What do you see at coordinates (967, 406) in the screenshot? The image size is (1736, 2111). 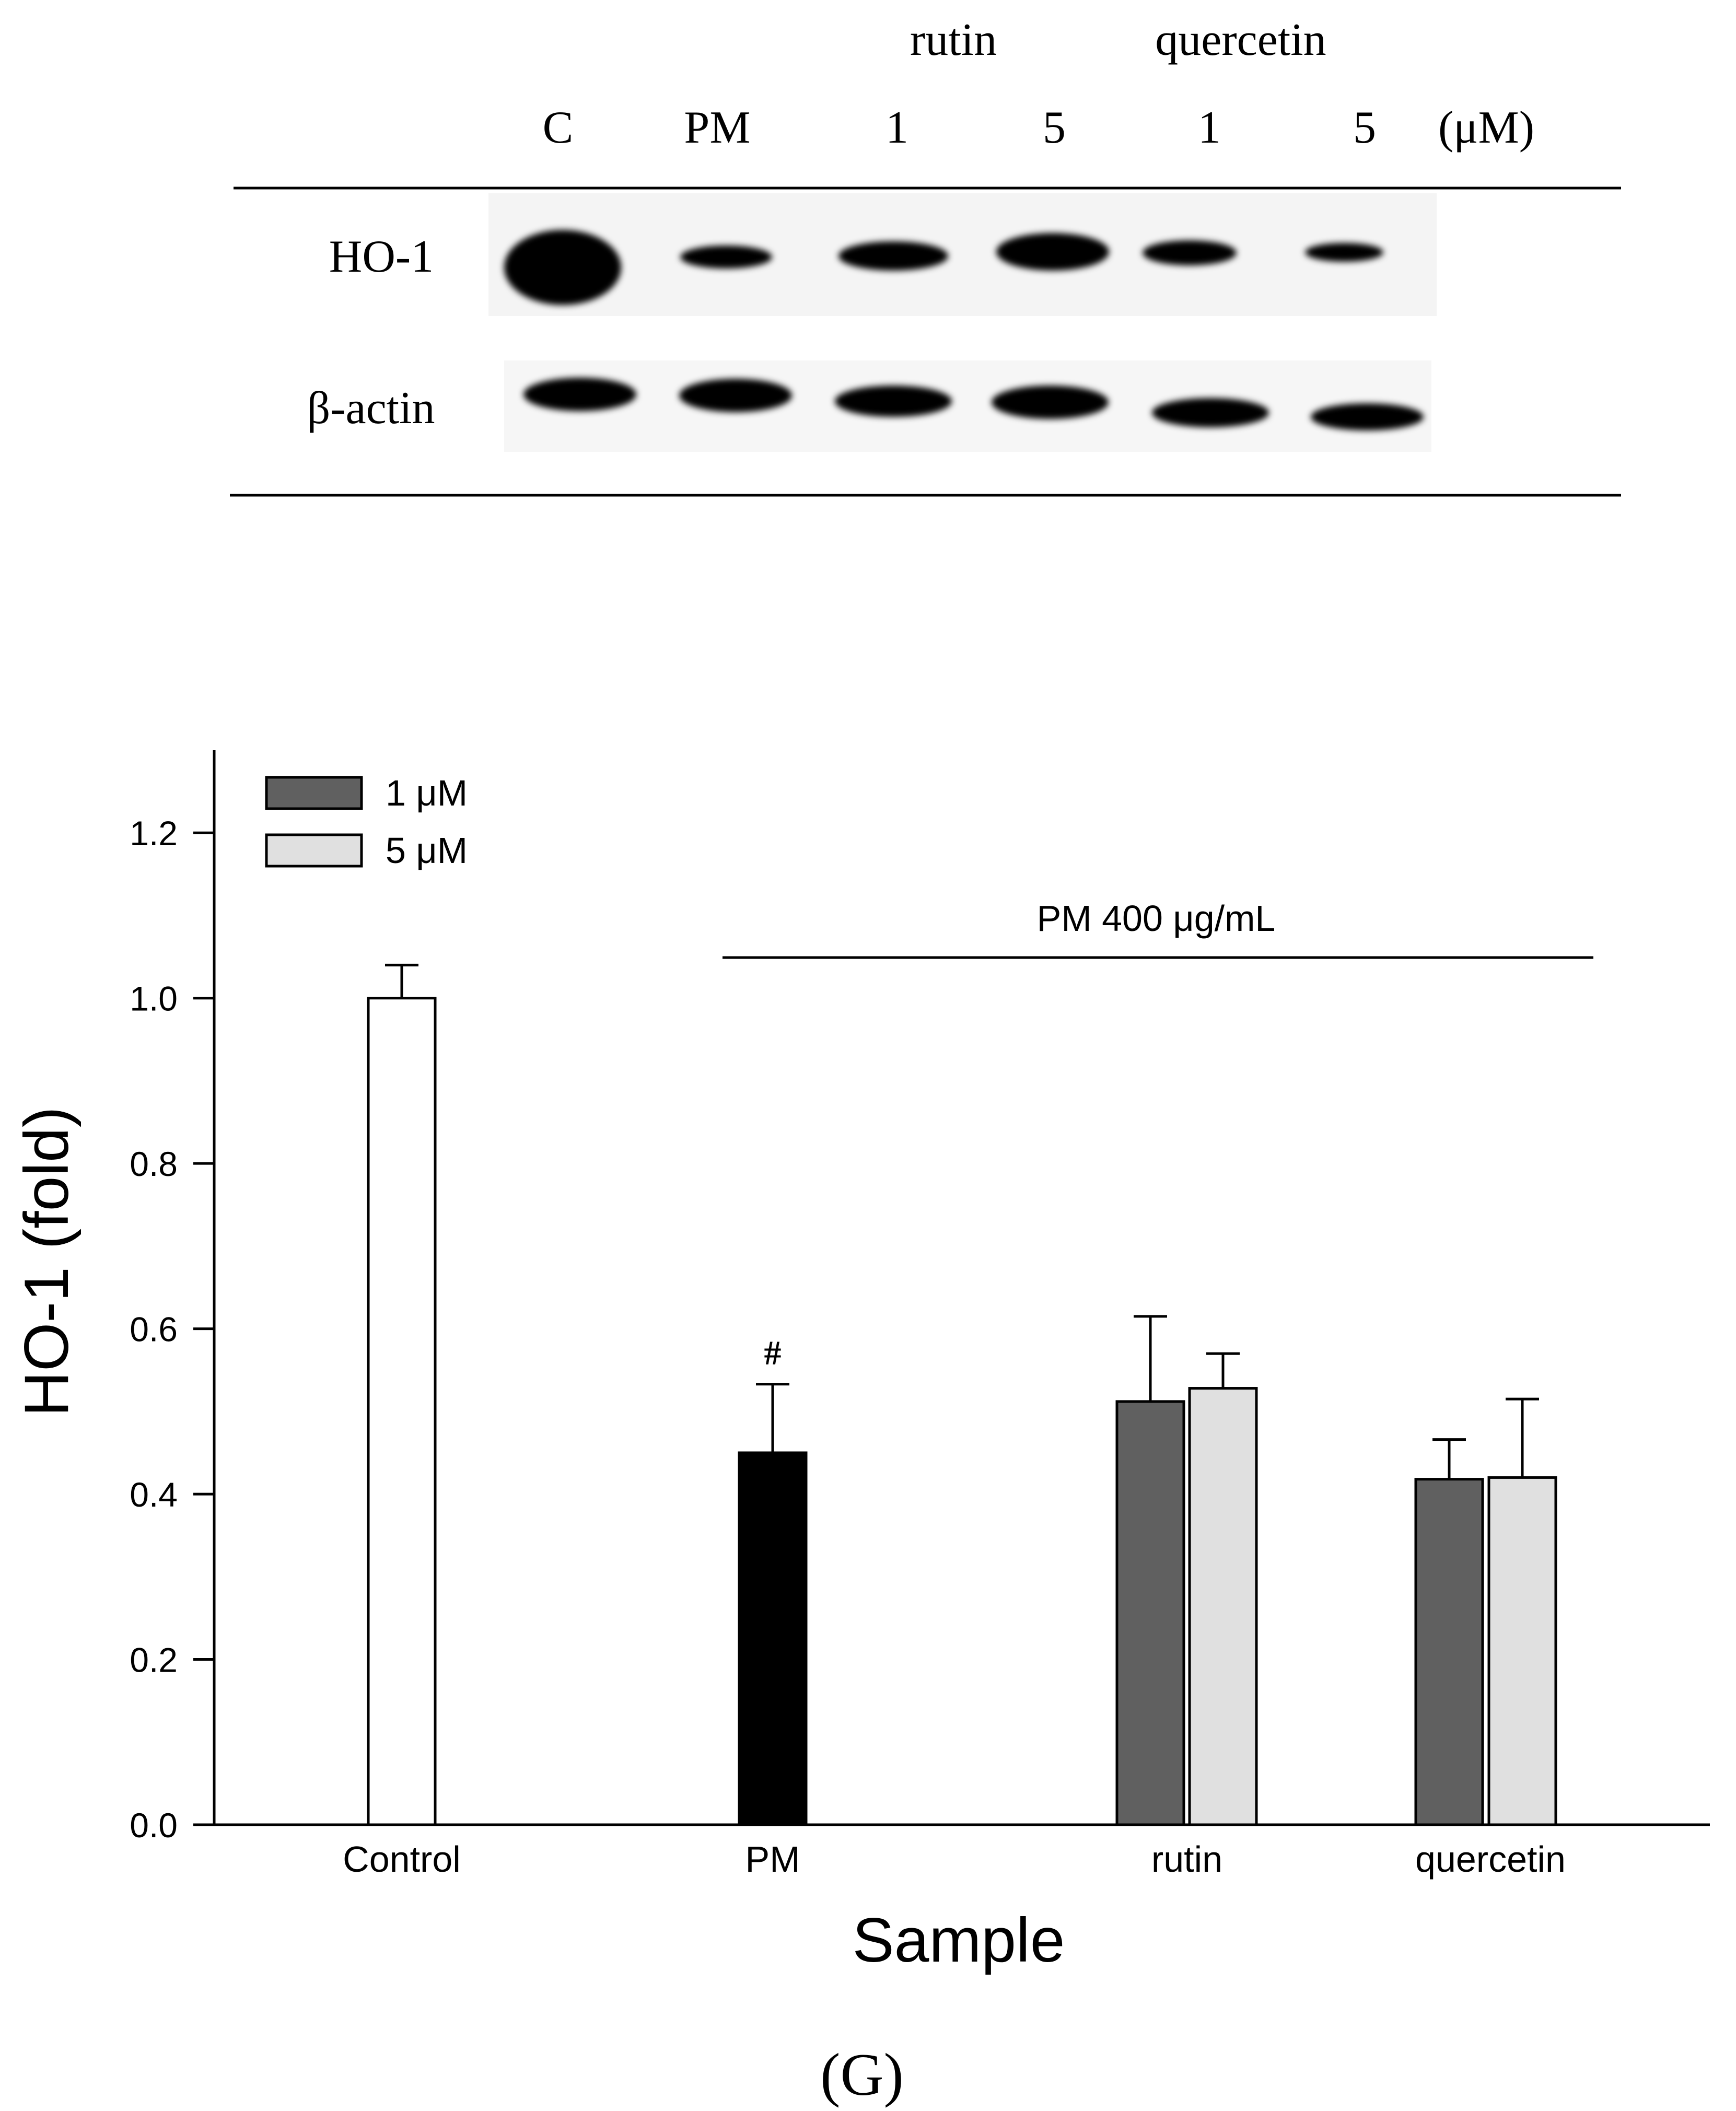 I see `beta-actin-membrane` at bounding box center [967, 406].